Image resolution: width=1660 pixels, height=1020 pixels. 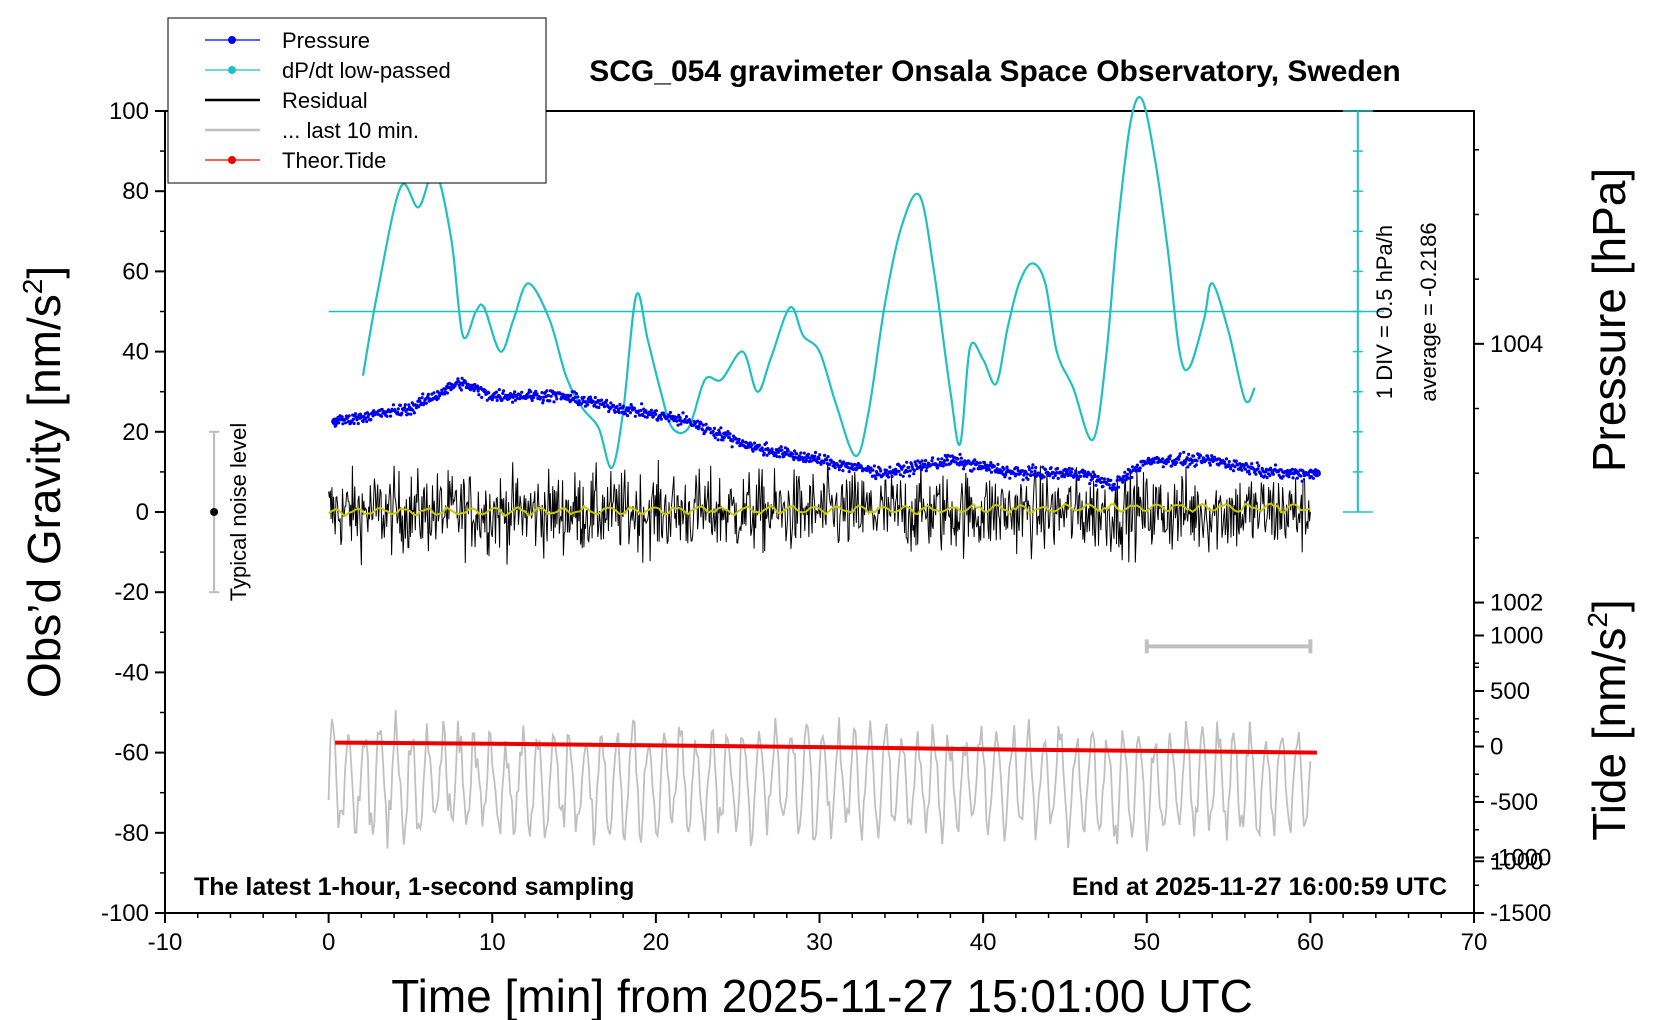 I want to click on legend-label: ... last 10 min., so click(x=350, y=130).